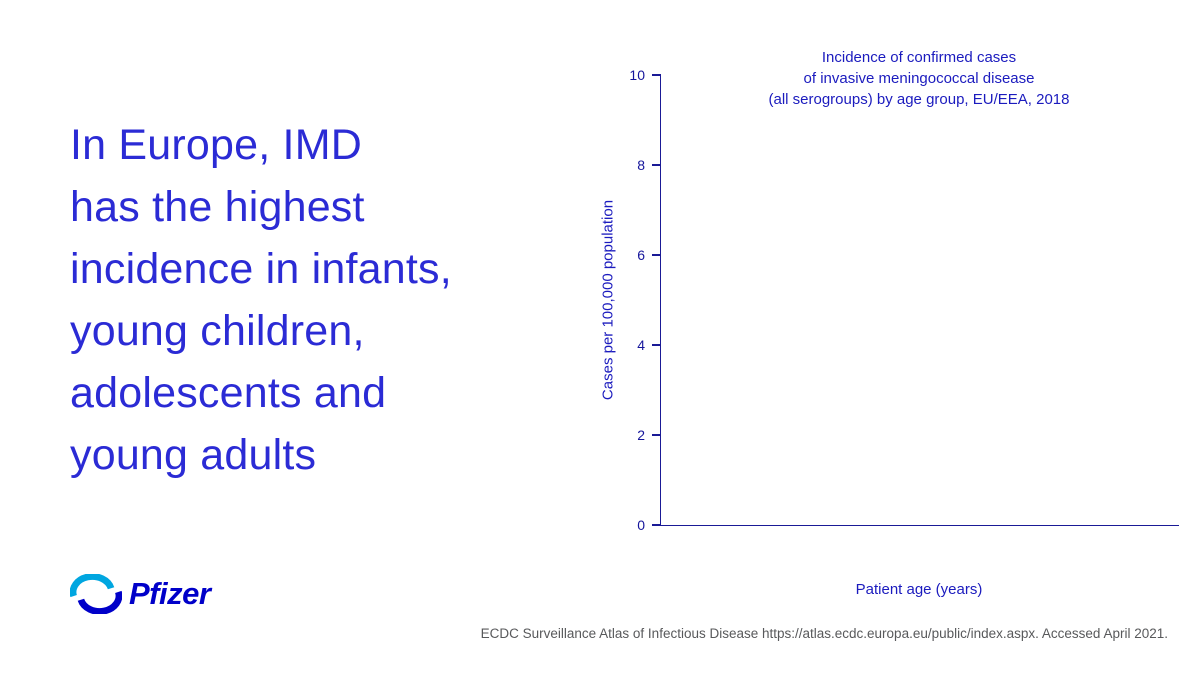 This screenshot has width=1200, height=675. Describe the element at coordinates (649, 525) in the screenshot. I see `y-tick: 0` at that location.